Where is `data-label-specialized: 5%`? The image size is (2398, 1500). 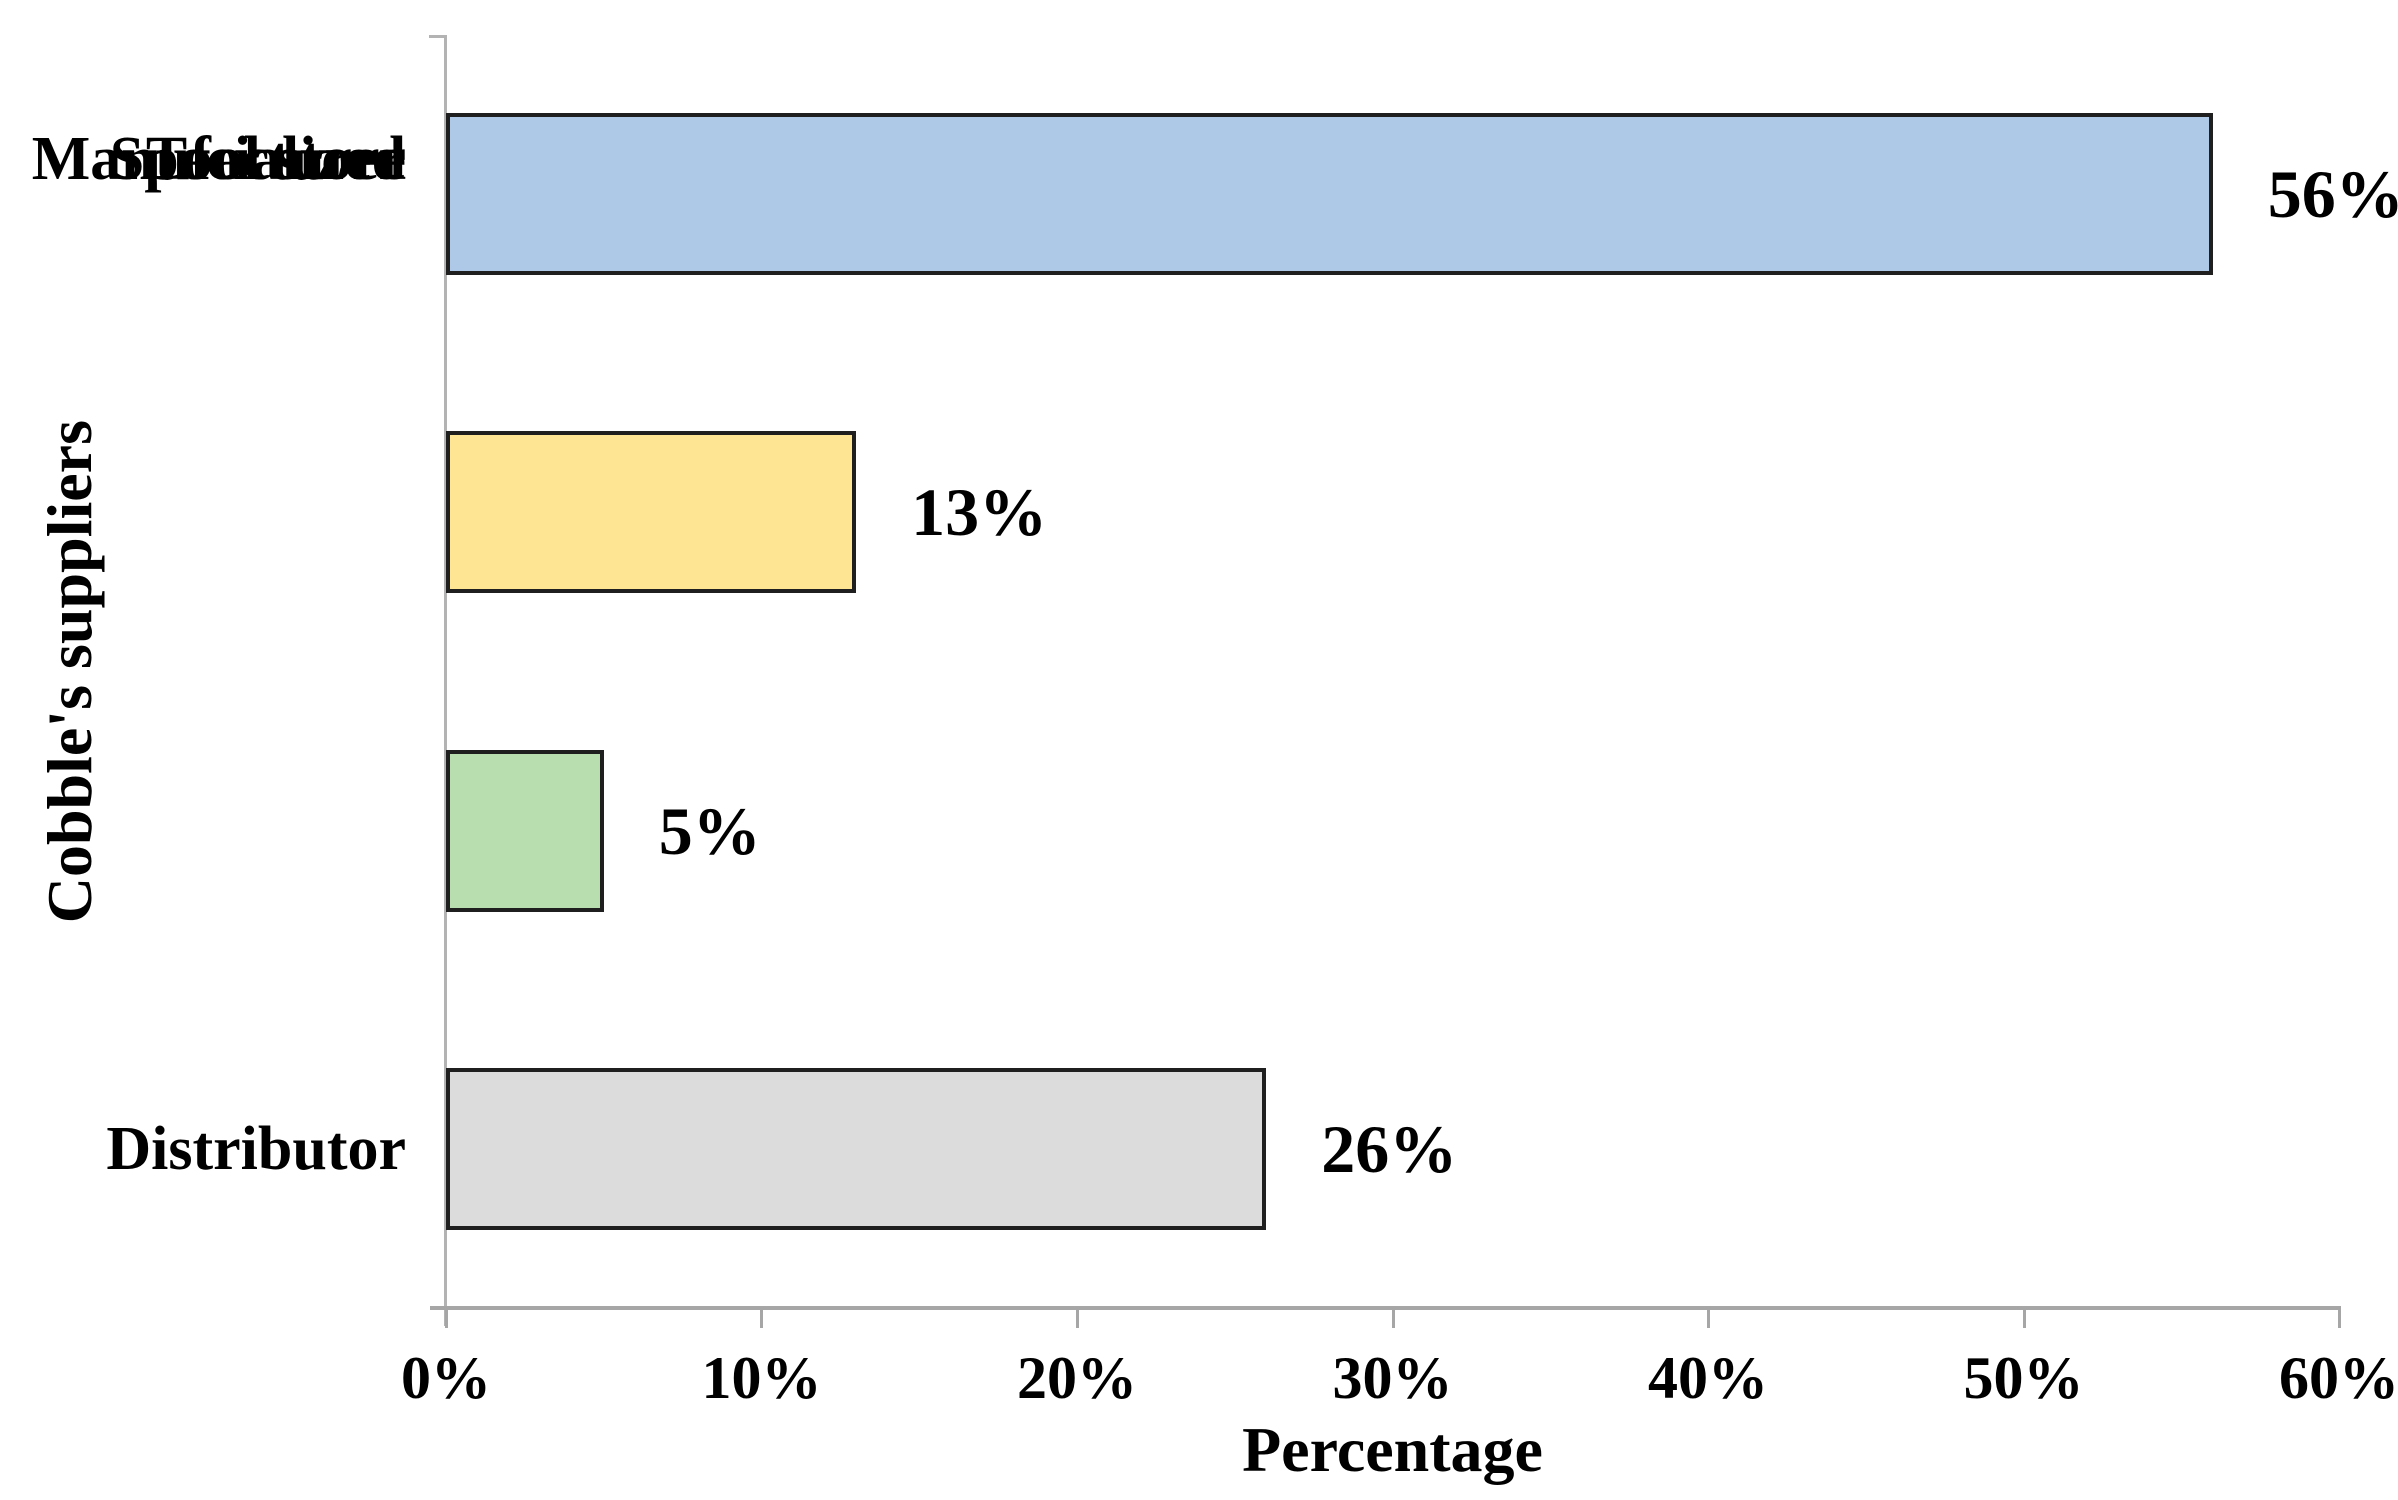 data-label-specialized: 5% is located at coordinates (709, 831).